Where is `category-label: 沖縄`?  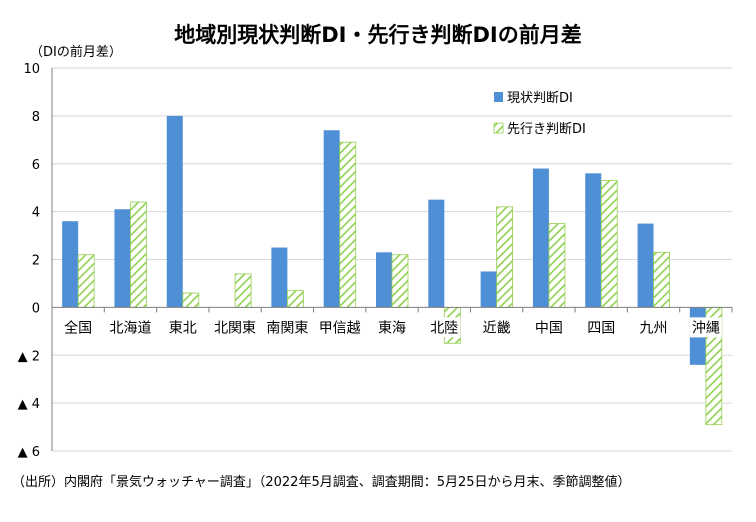 category-label: 沖縄 is located at coordinates (706, 328).